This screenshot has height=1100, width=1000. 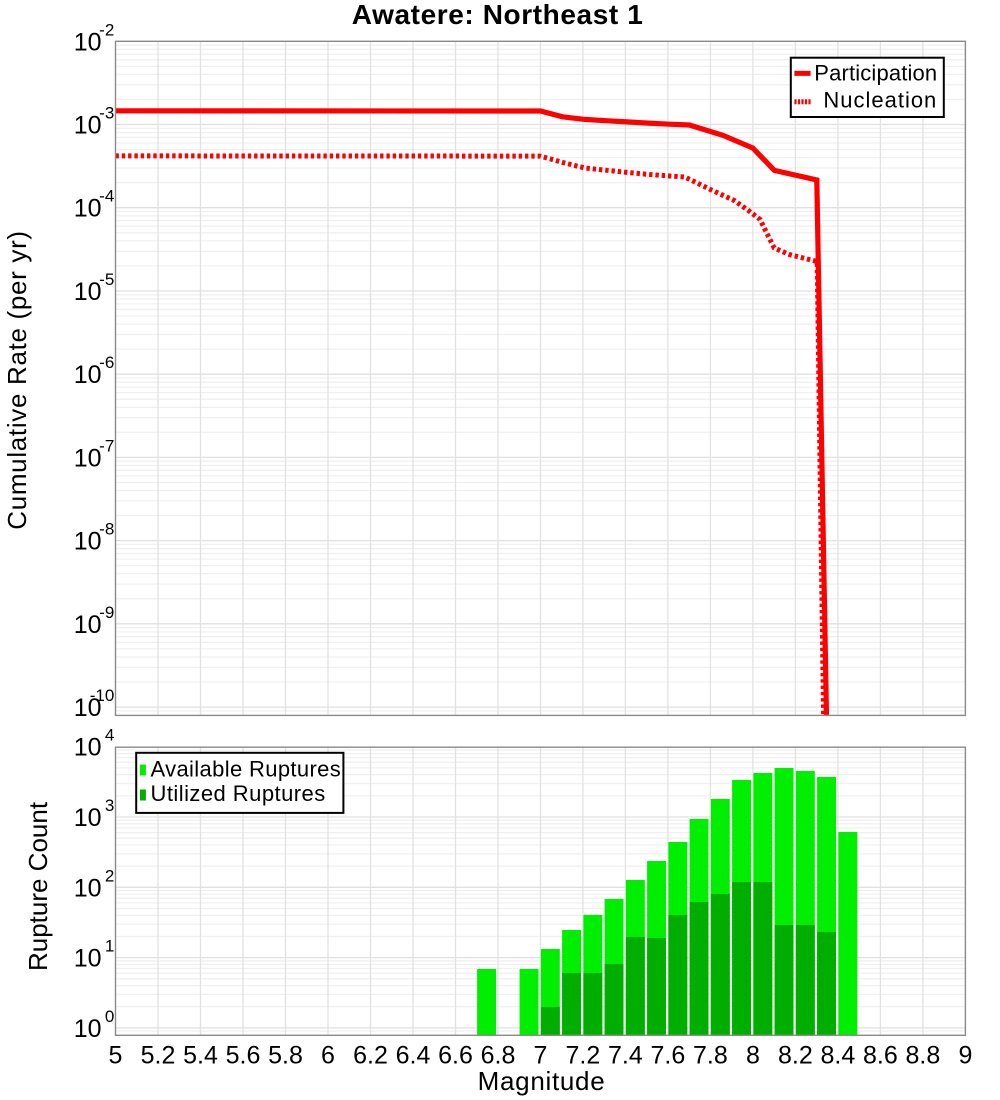 What do you see at coordinates (541, 1055) in the screenshot?
I see `svg-text: 7` at bounding box center [541, 1055].